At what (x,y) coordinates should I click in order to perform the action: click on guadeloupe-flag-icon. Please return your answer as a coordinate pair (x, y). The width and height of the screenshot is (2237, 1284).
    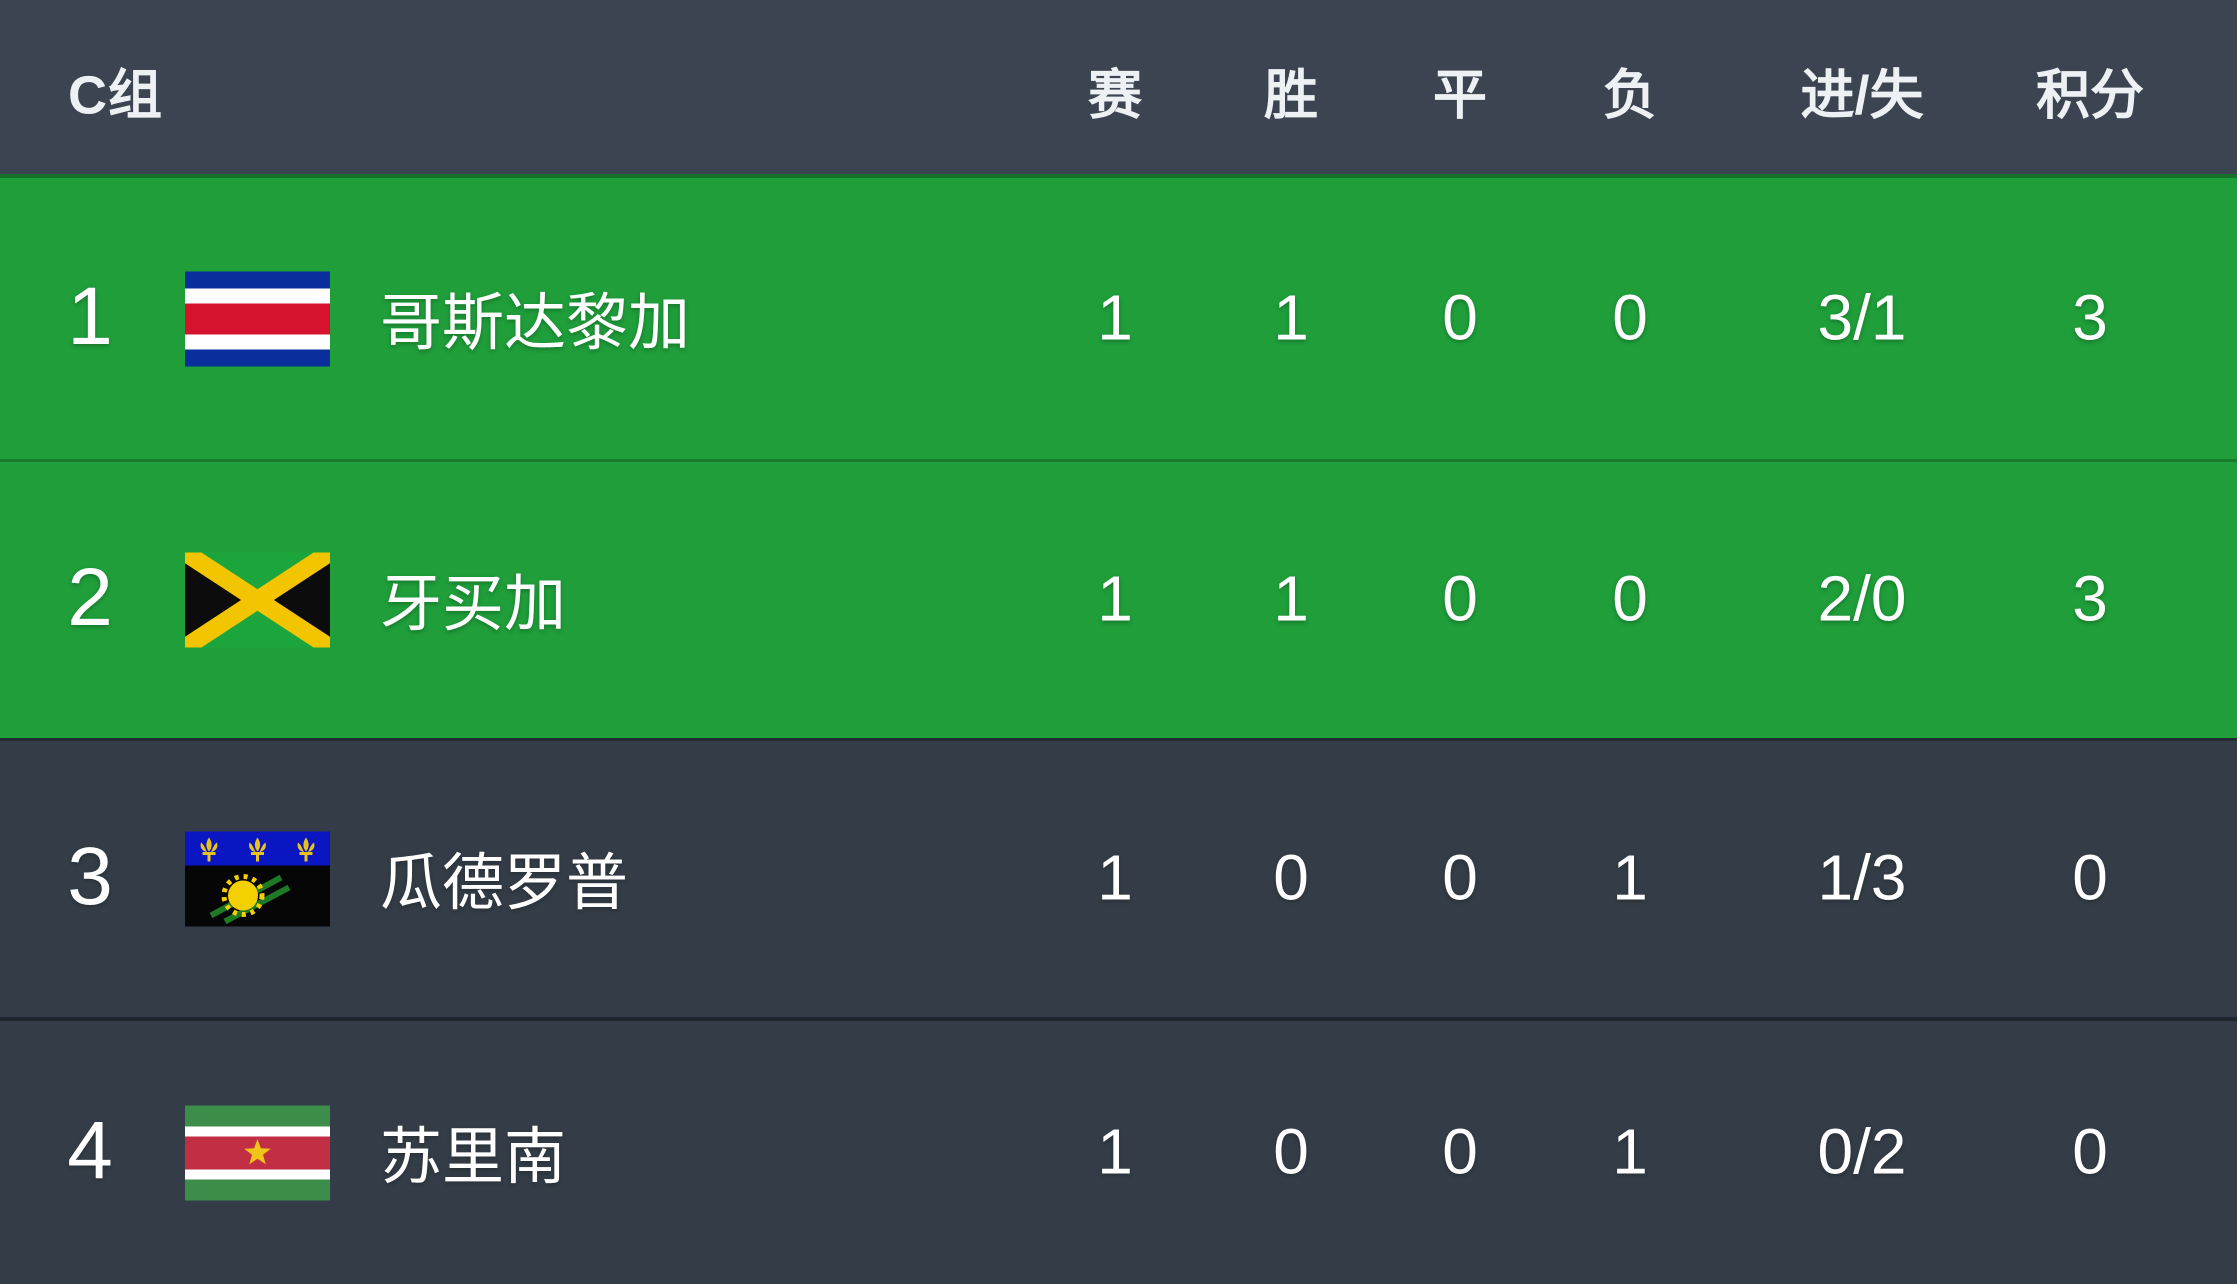
    Looking at the image, I should click on (257, 879).